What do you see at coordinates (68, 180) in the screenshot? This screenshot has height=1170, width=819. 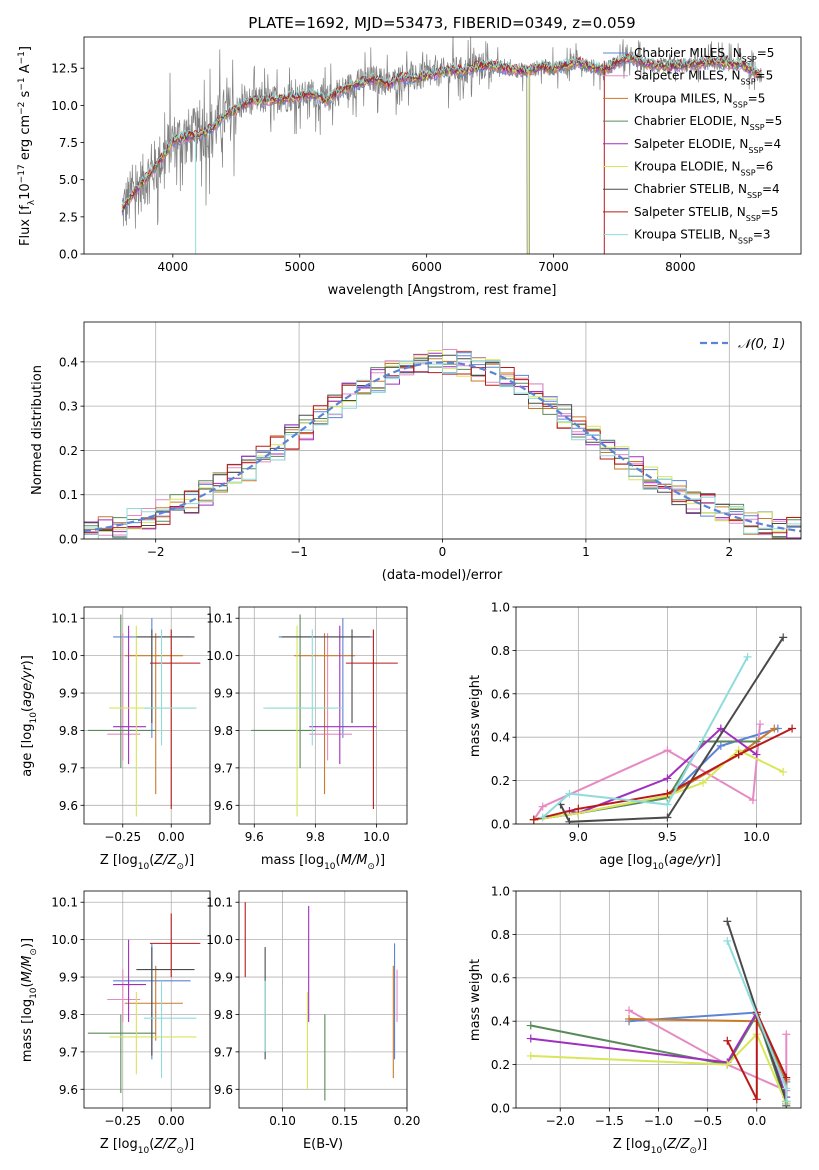 I see `y-tick-label: 5.0` at bounding box center [68, 180].